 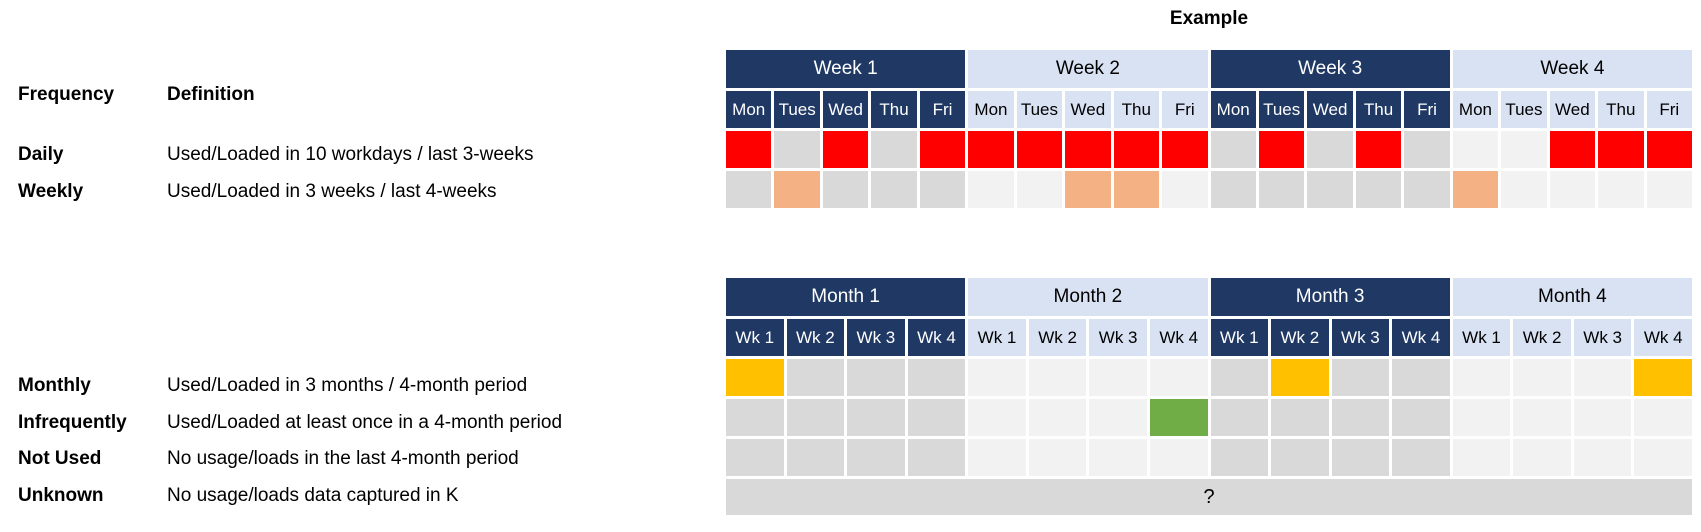 What do you see at coordinates (51, 191) in the screenshot?
I see `legend-label-weekly: Weekly` at bounding box center [51, 191].